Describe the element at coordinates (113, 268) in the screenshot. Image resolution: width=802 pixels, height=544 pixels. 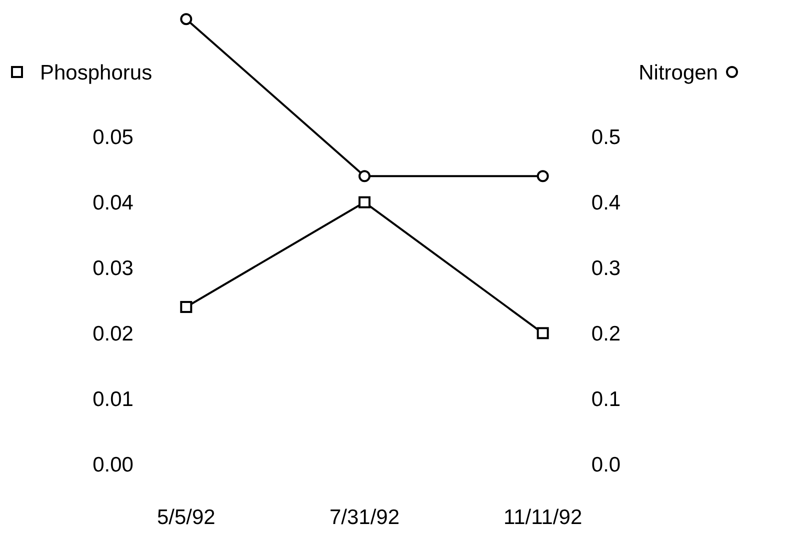
I see `y-tick-label: 0.03` at that location.